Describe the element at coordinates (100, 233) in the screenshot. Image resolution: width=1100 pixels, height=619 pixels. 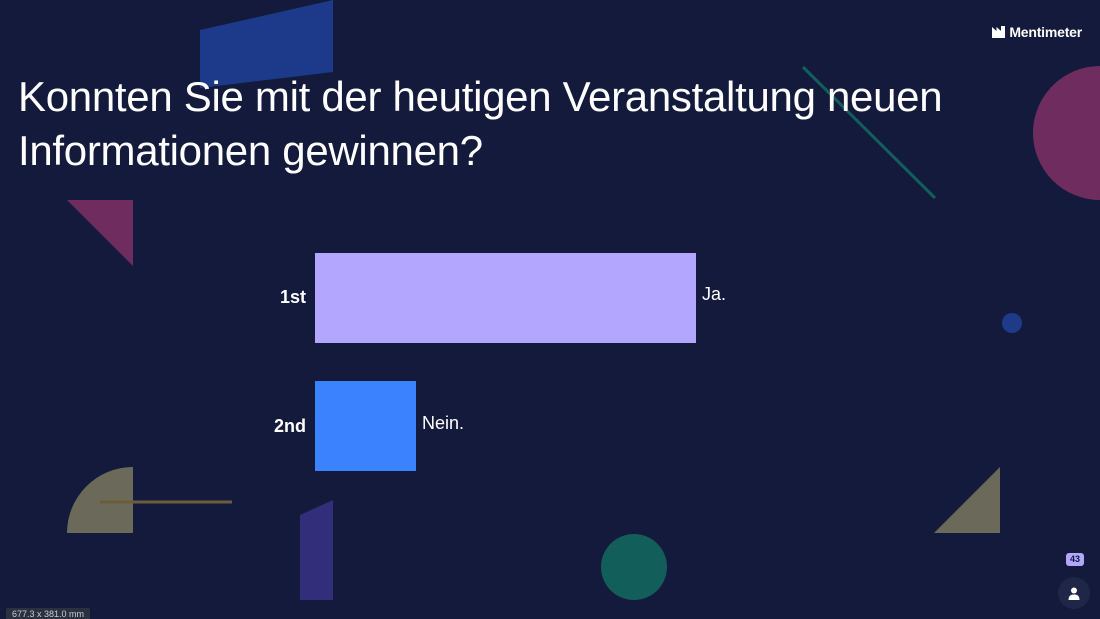
I see `magenta-triangle-shape` at that location.